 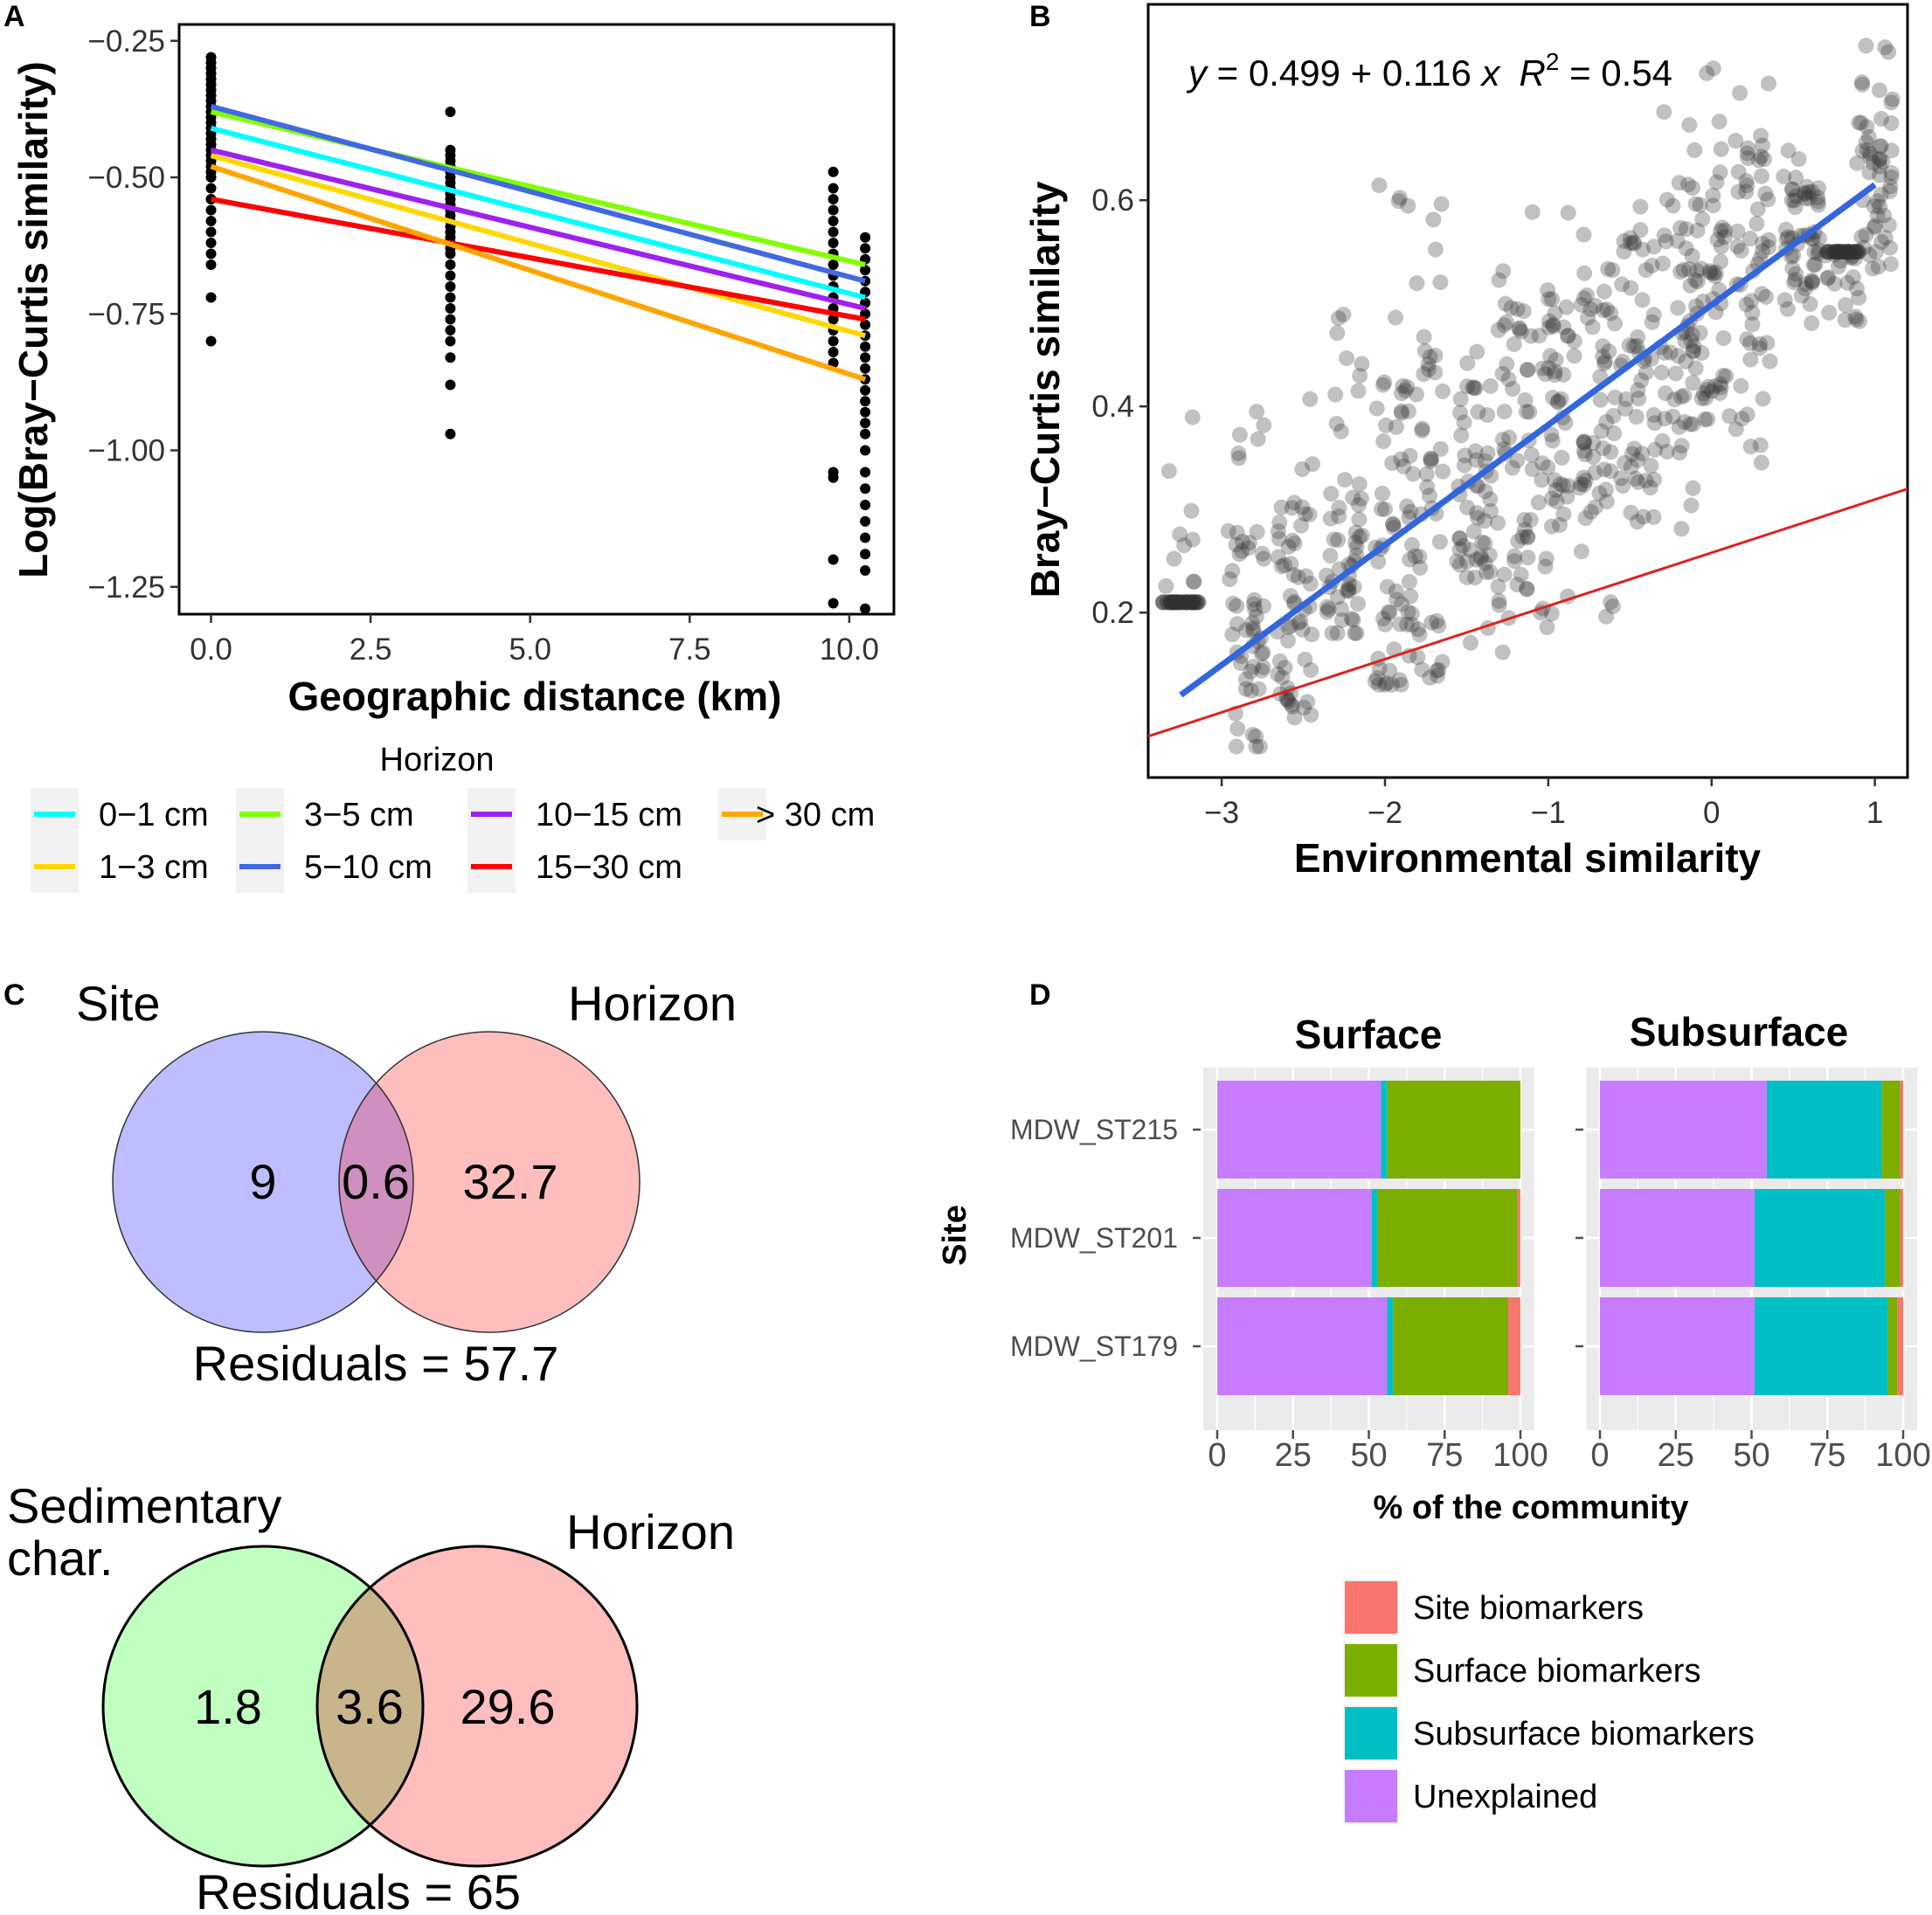 I want to click on bar-subsurface-mdw_st179-subsurface-biomarkers, so click(x=1821, y=1346).